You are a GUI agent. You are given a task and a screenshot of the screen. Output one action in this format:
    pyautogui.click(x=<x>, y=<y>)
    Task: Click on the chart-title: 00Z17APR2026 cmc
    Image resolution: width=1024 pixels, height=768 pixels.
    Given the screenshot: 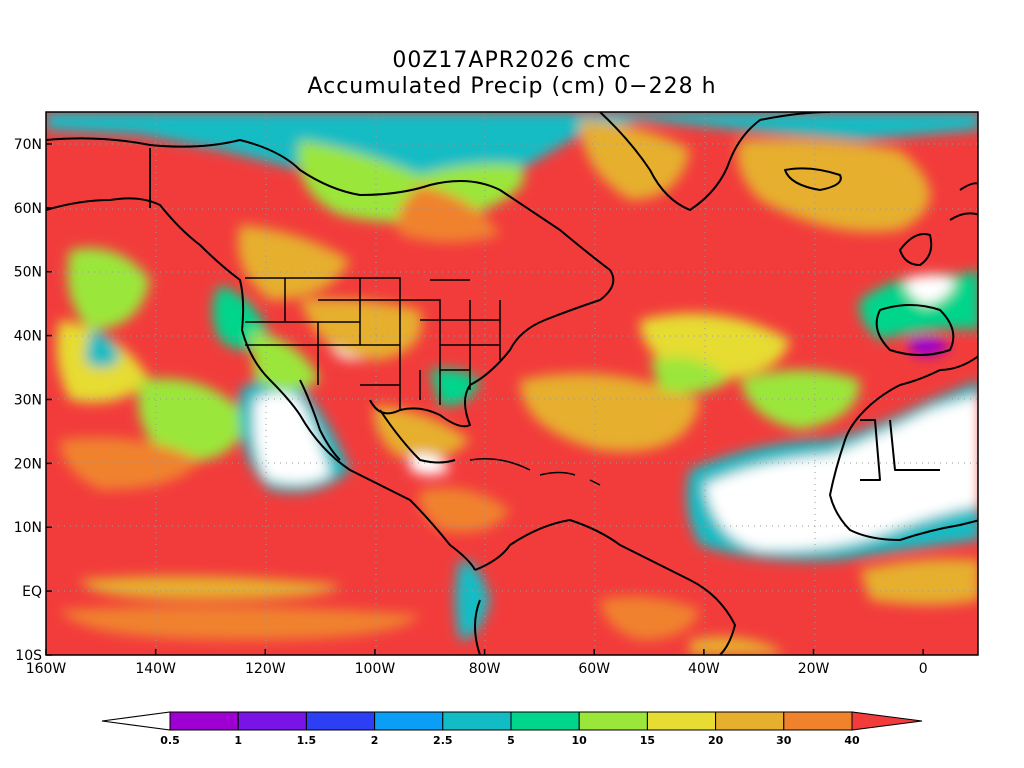 What is the action you would take?
    pyautogui.click(x=512, y=60)
    